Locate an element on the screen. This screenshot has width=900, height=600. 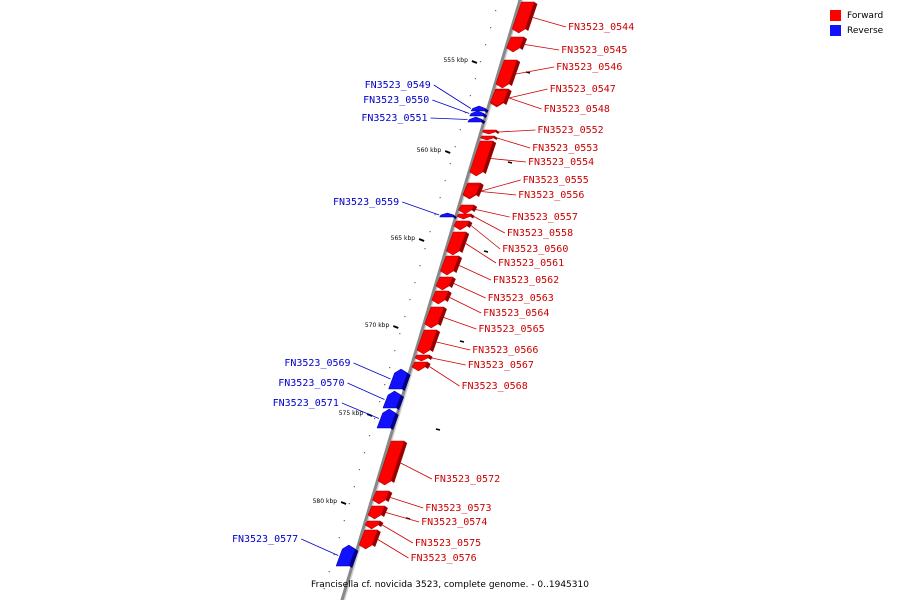
gene-fn3523_0554: FN3523_0554 is located at coordinates (531, 158).